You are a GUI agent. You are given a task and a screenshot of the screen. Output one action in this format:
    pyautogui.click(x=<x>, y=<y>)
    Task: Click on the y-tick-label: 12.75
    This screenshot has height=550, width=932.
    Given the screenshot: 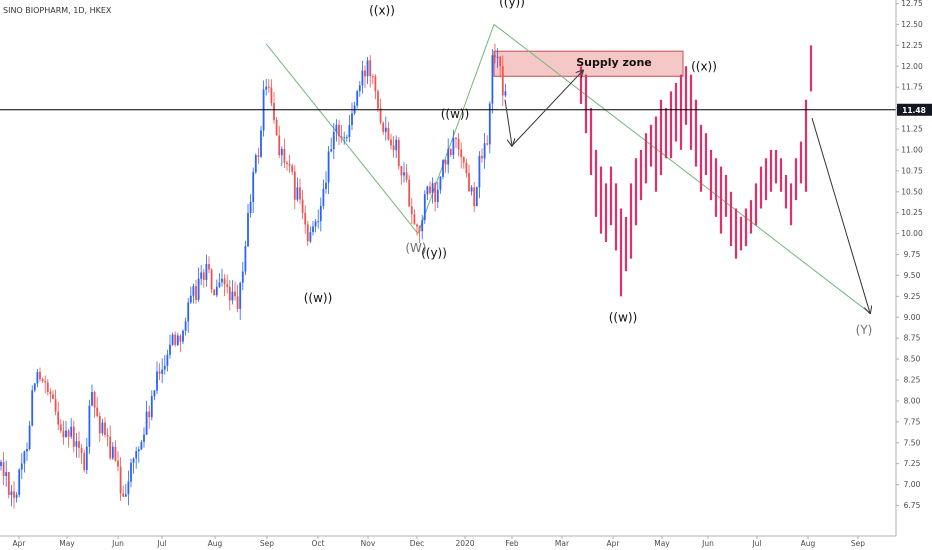 What is the action you would take?
    pyautogui.click(x=912, y=4)
    